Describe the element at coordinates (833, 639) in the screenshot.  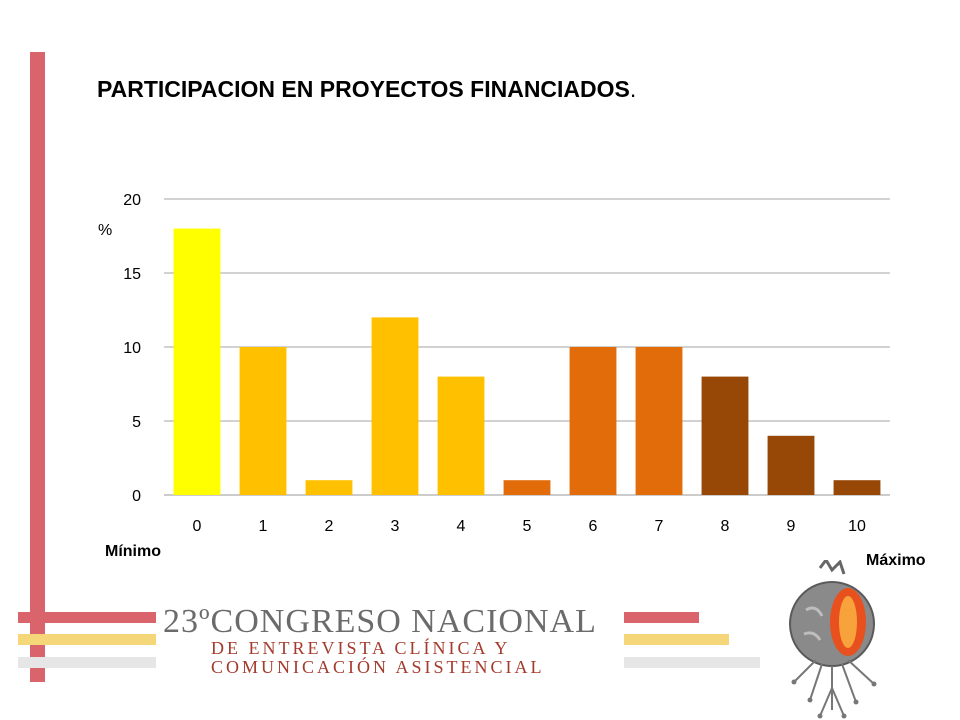
I see `heart-roots-emblem-icon` at that location.